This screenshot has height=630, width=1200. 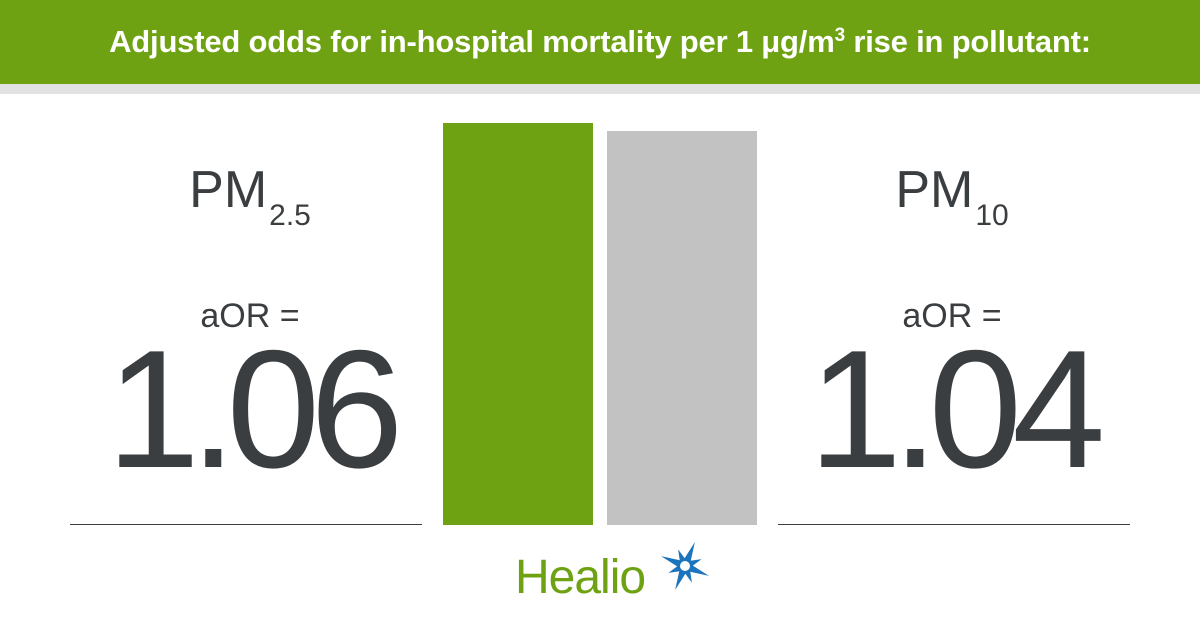 I want to click on pm10-subscript: 10, so click(x=992, y=215).